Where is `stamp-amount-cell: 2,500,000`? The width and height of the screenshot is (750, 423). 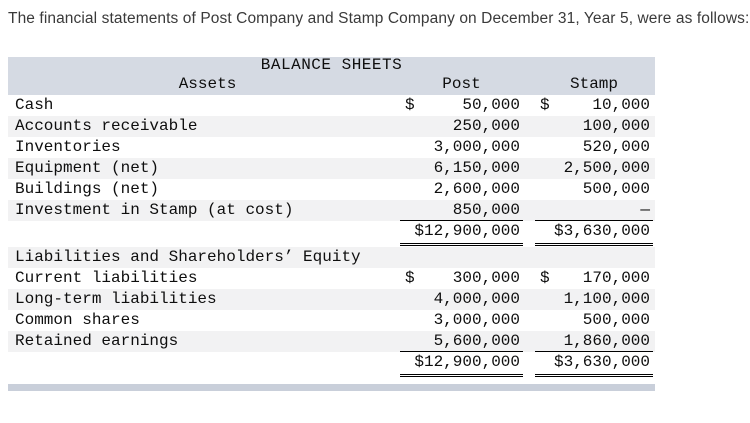
stamp-amount-cell: 2,500,000 is located at coordinates (594, 168).